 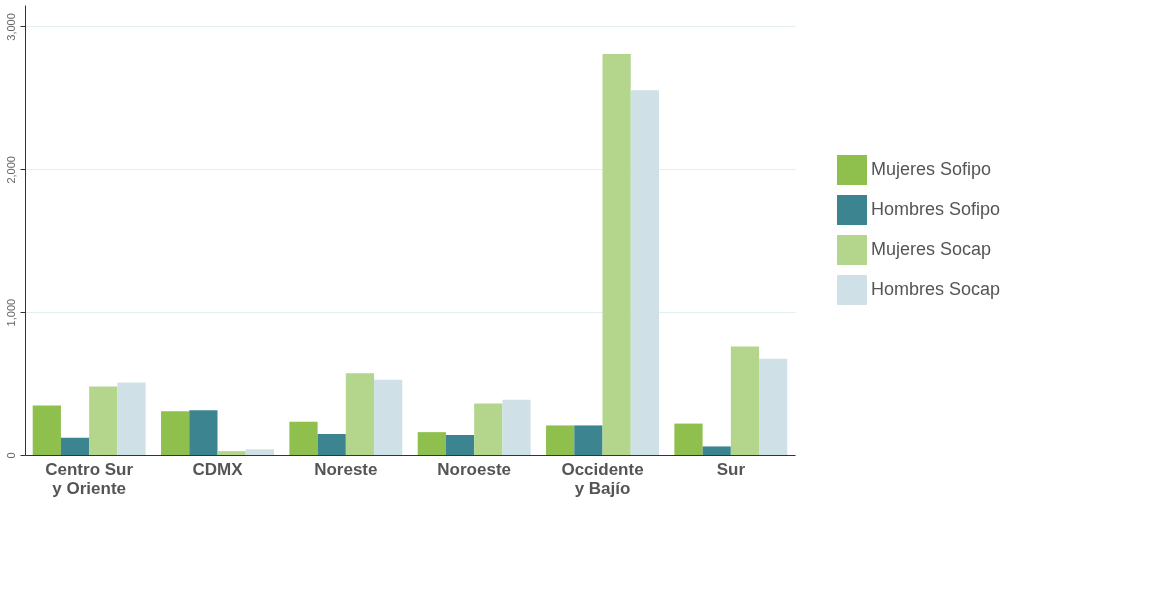 I want to click on x-tick-label: CDMX, so click(x=218, y=469).